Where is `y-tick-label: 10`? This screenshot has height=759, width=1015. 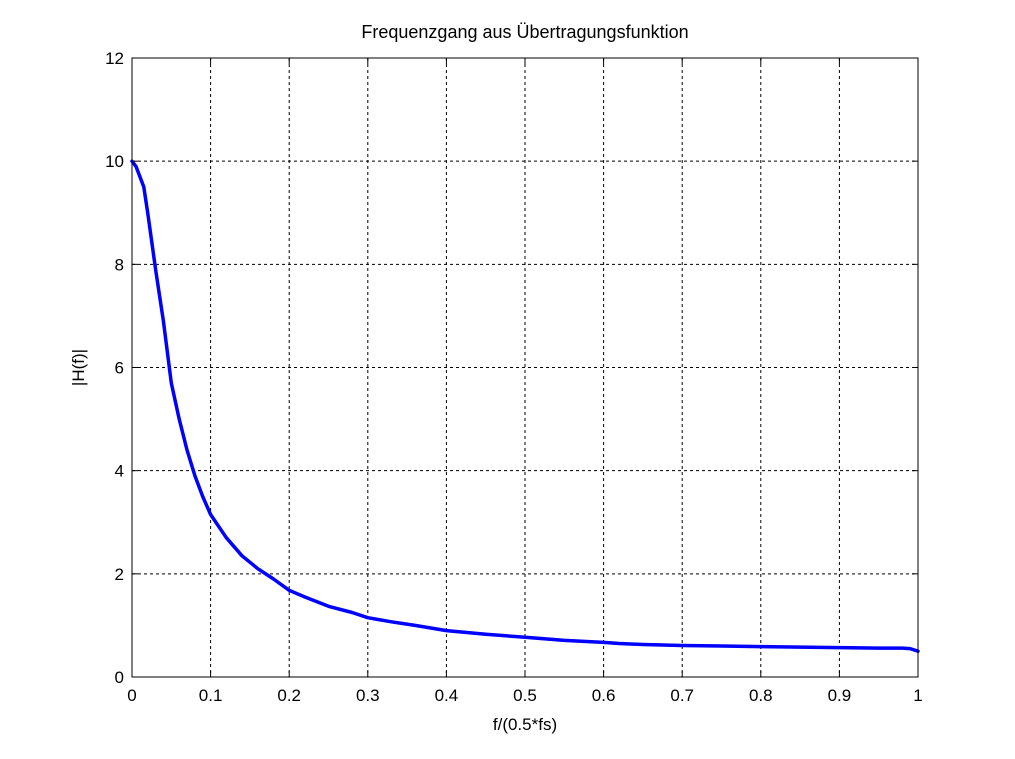
y-tick-label: 10 is located at coordinates (114, 161).